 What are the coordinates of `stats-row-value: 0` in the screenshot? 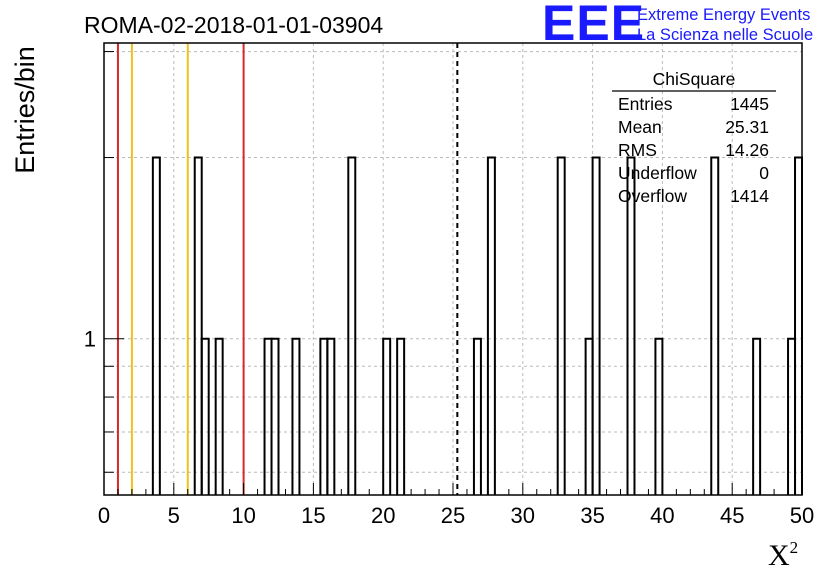 It's located at (764, 173).